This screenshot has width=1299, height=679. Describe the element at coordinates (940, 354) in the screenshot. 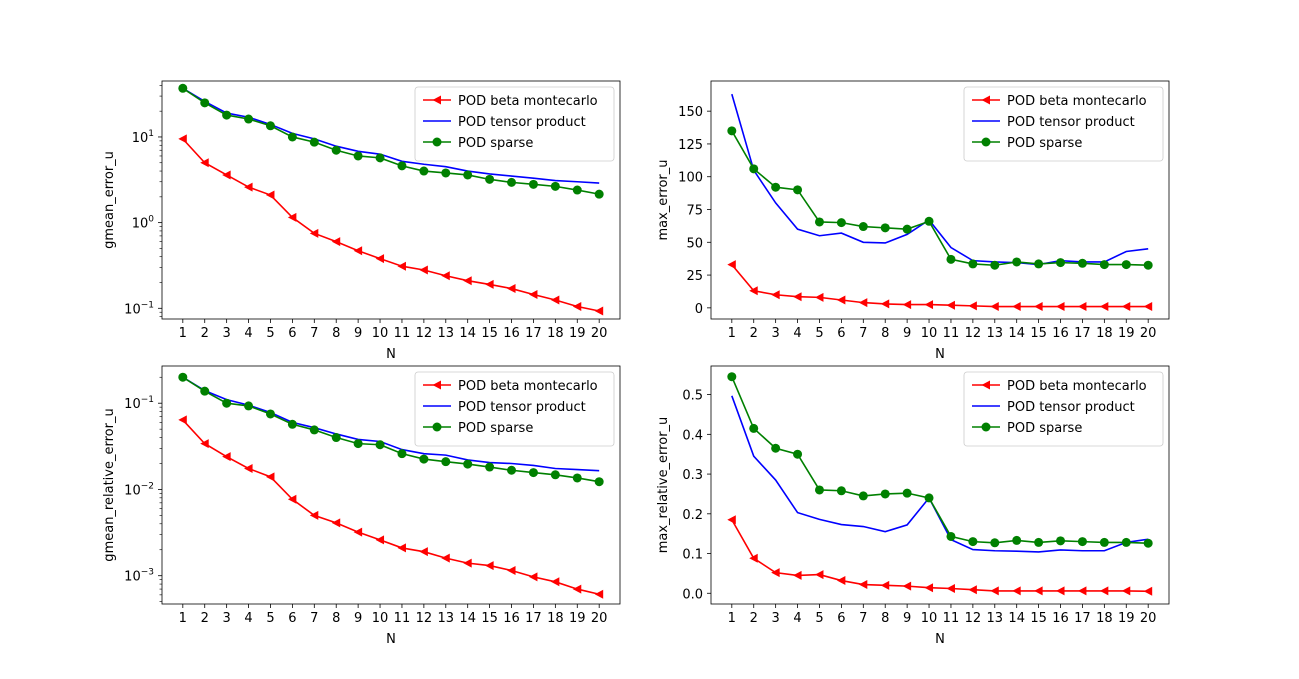

I see `x-axis-label: N` at that location.